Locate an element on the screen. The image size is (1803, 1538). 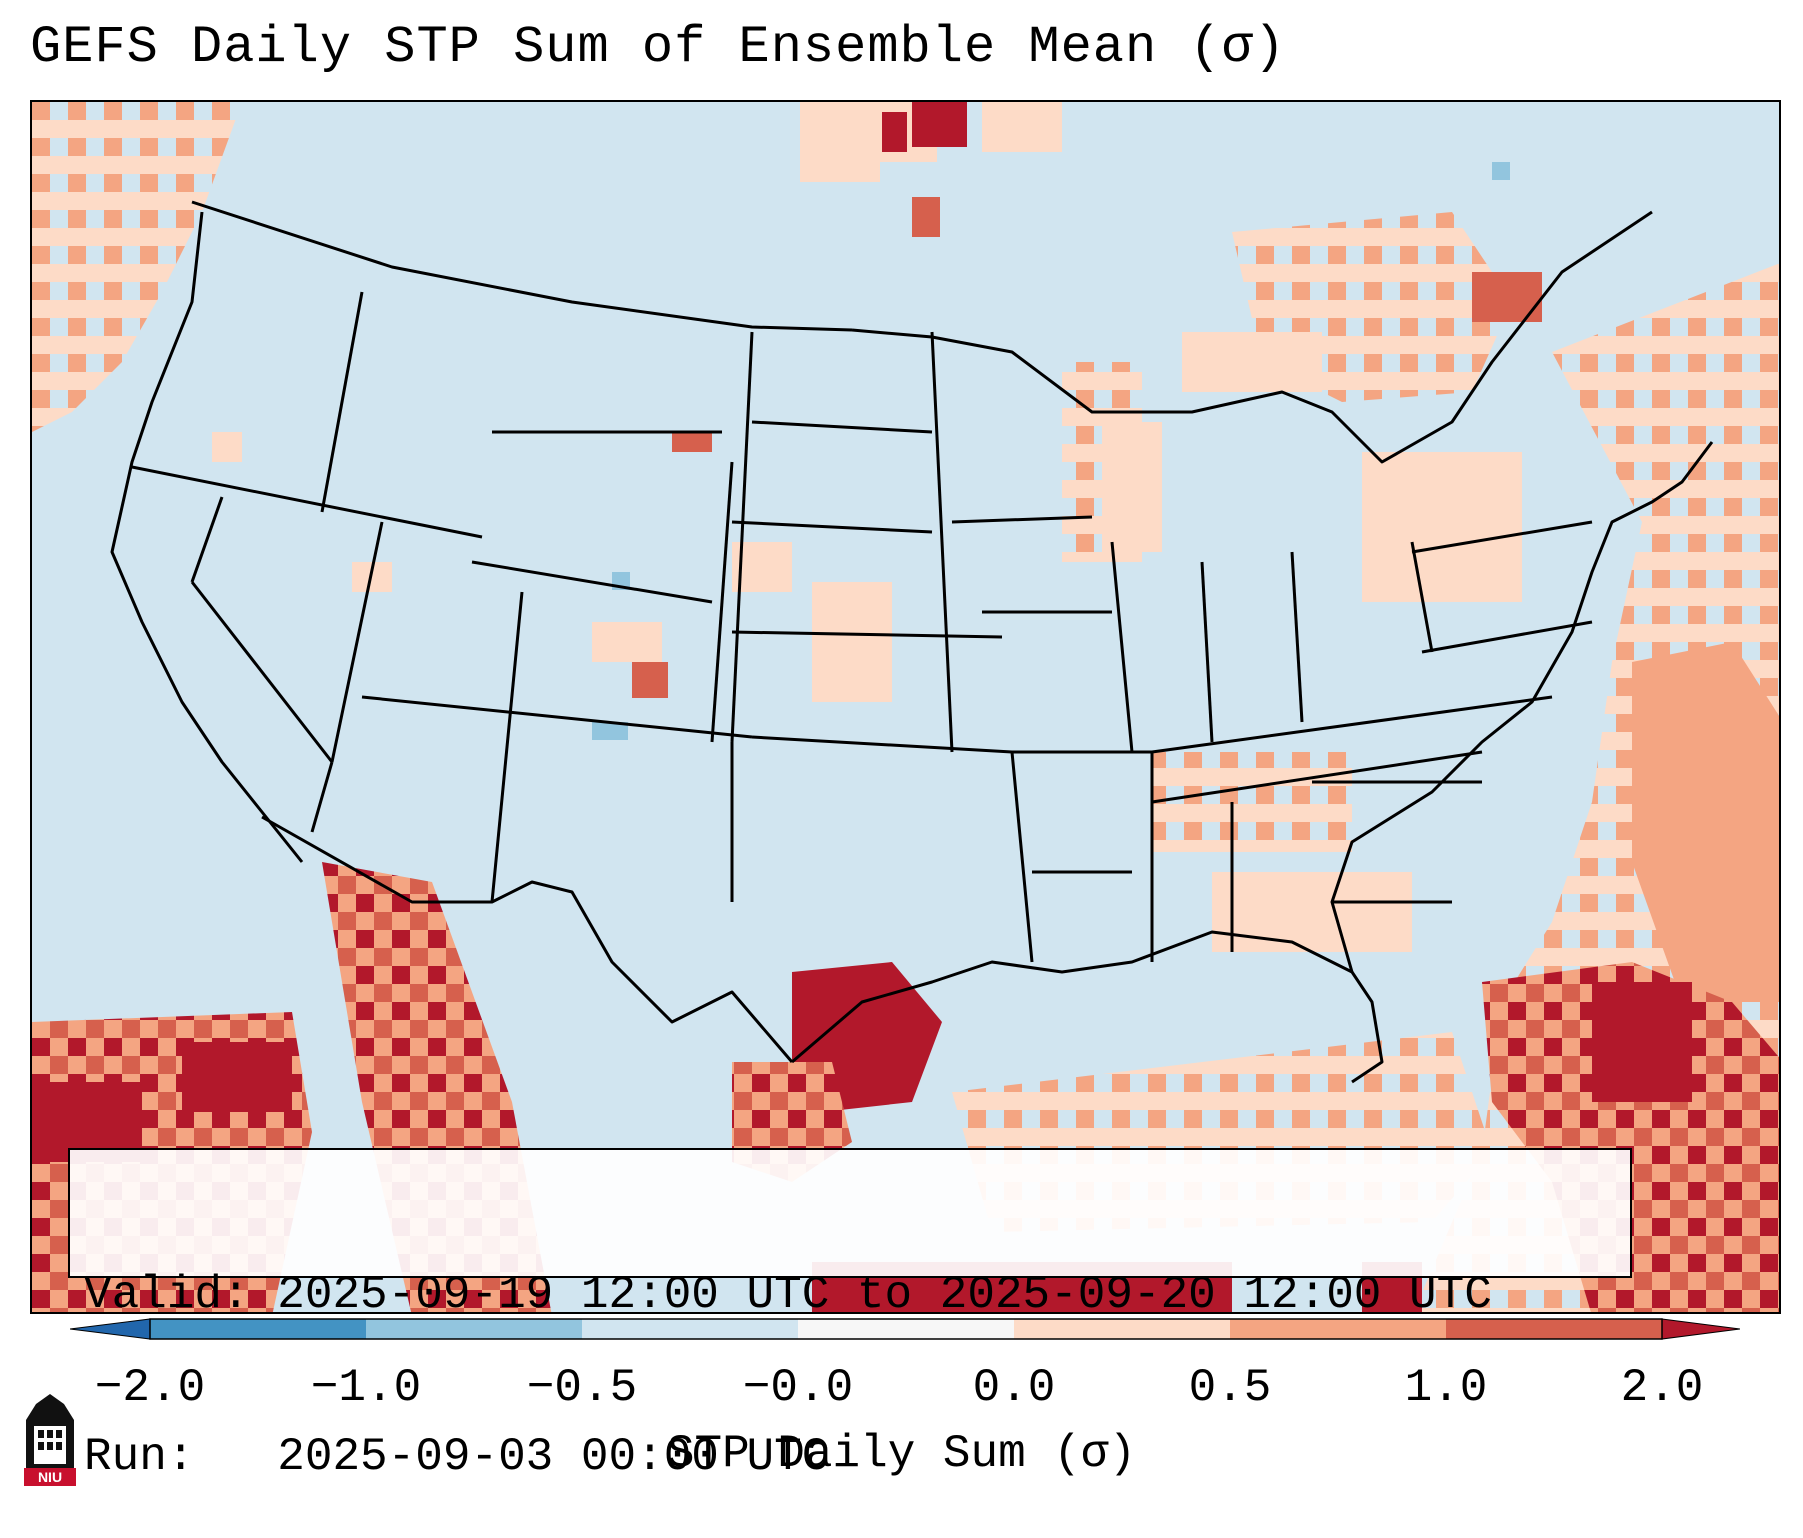
colorbar-tick: 0.5 is located at coordinates (1230, 1388).